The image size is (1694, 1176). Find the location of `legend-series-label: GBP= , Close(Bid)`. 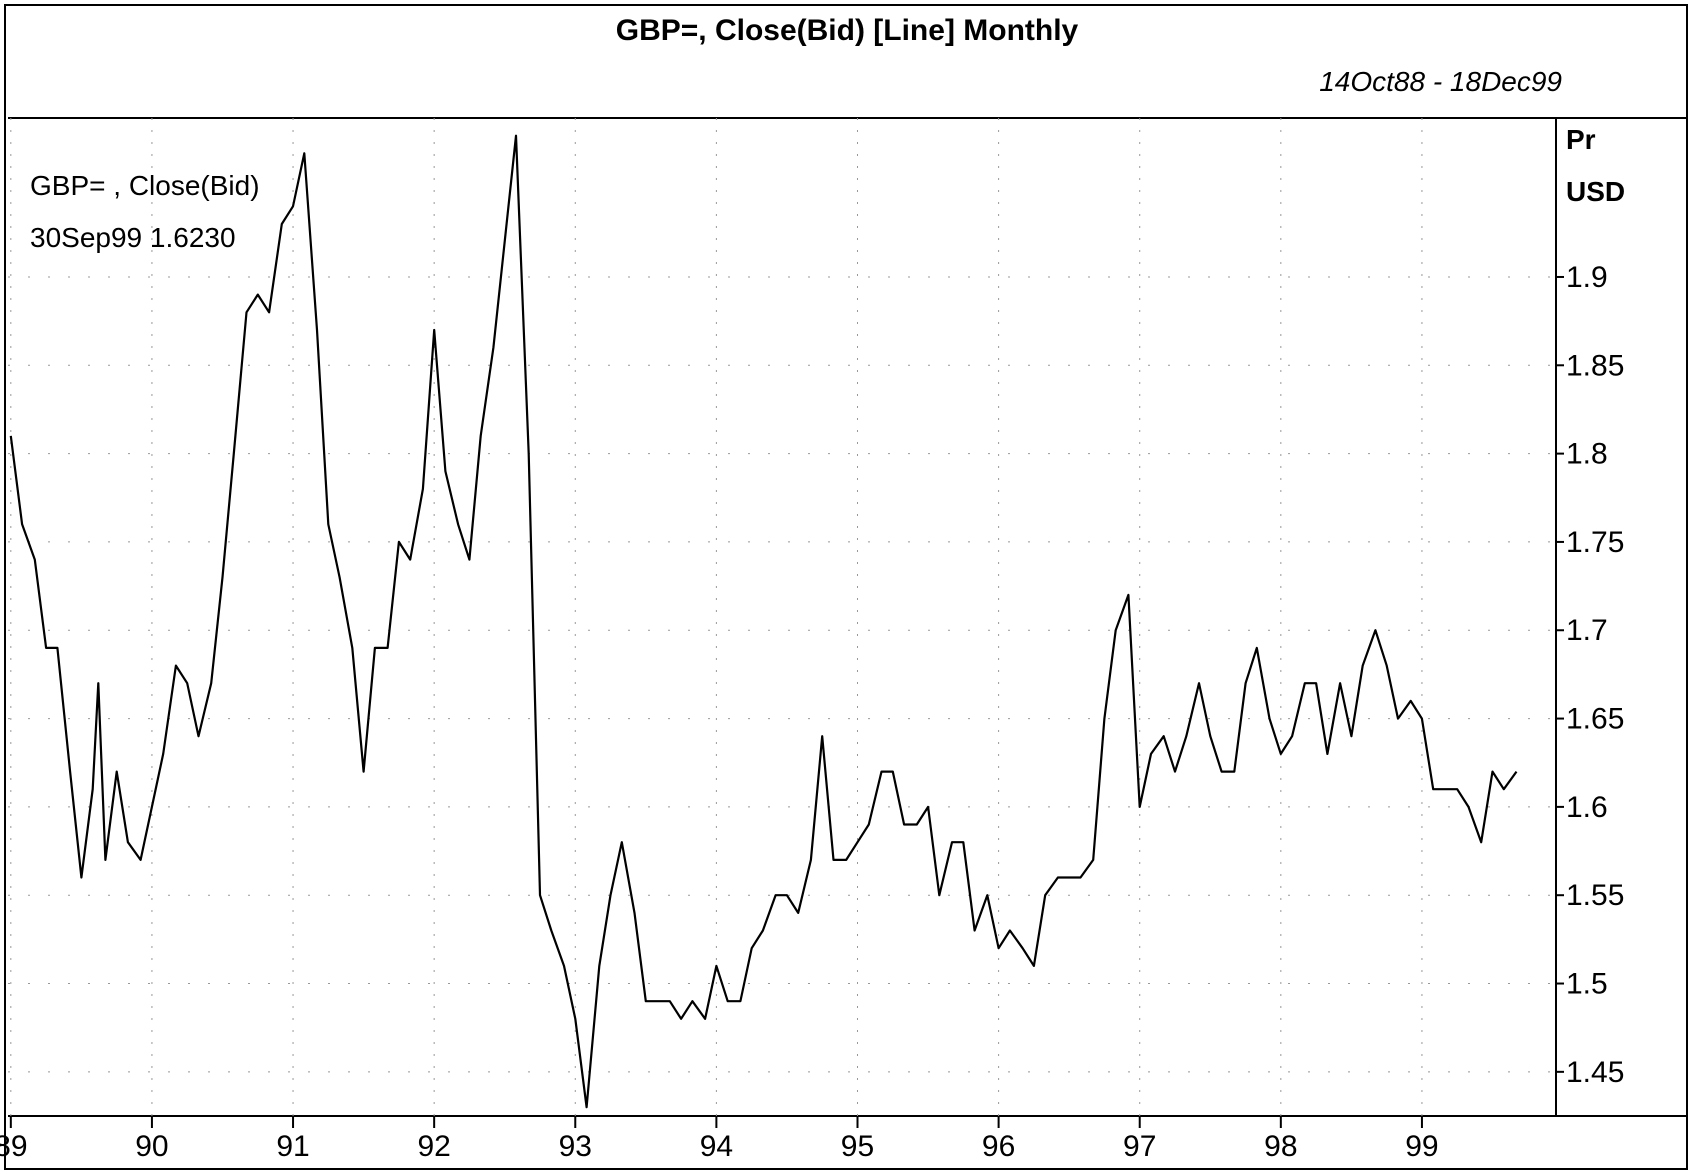

legend-series-label: GBP= , Close(Bid) is located at coordinates (145, 185).